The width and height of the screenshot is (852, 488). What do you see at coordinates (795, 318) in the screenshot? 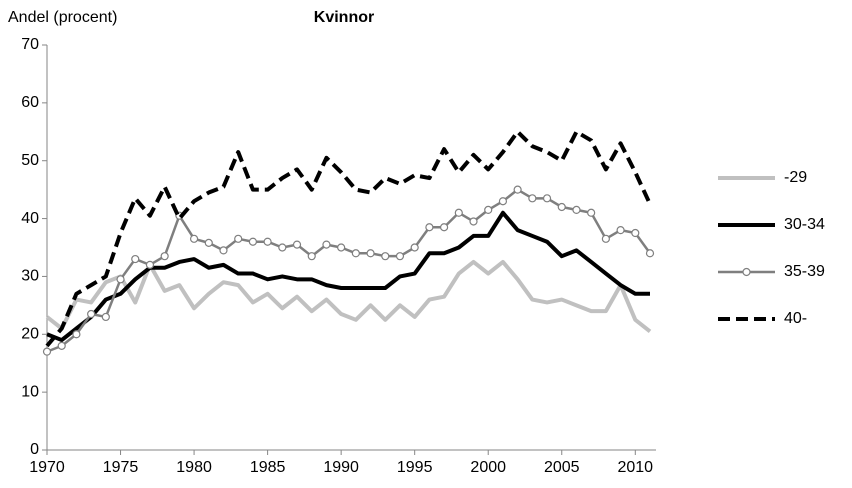
I see `legend-label: 40-` at bounding box center [795, 318].